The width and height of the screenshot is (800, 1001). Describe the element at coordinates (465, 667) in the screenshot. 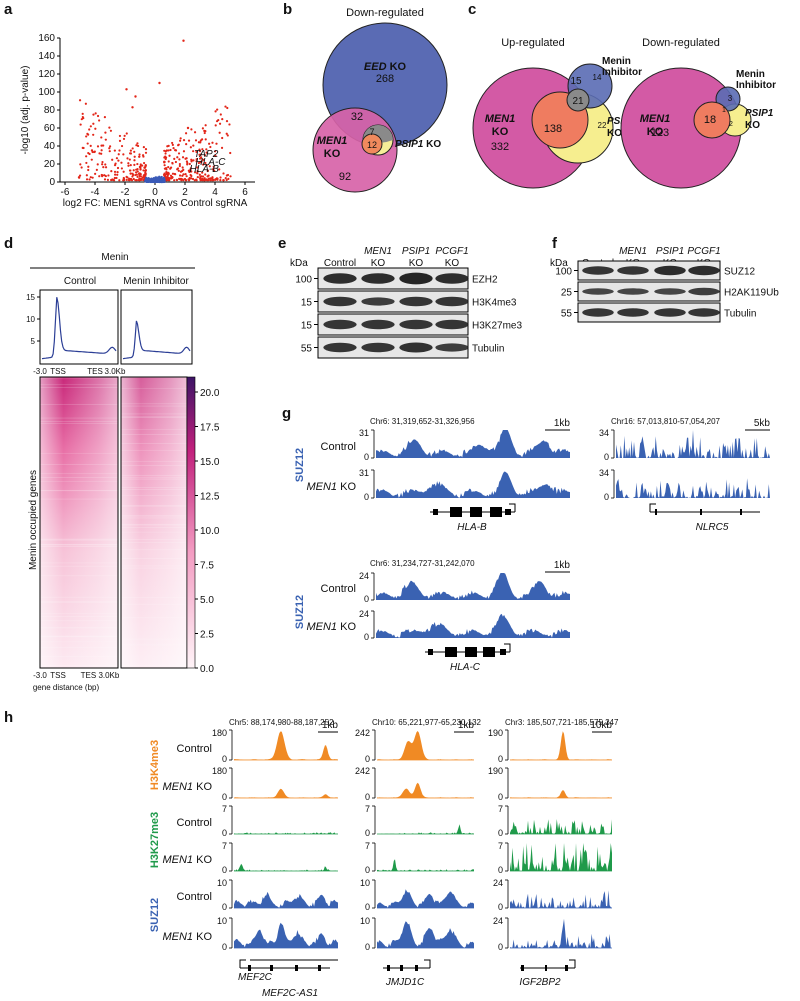

I see `label: HLA-C` at that location.